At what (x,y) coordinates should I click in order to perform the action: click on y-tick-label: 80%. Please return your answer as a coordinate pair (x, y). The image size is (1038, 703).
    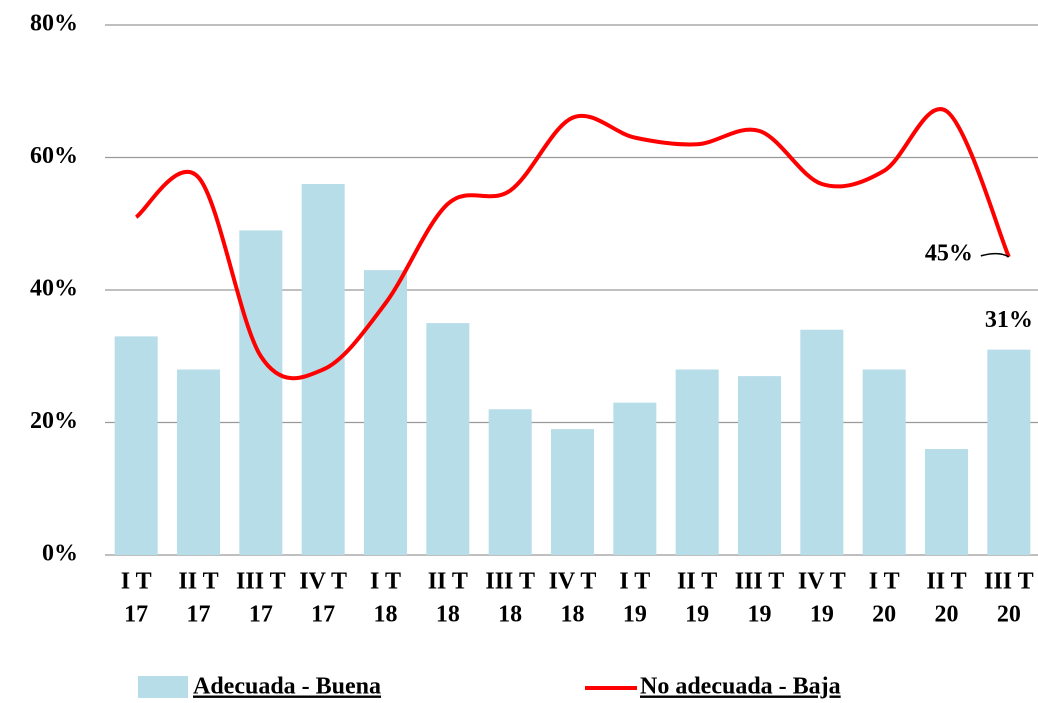
    Looking at the image, I should click on (54, 24).